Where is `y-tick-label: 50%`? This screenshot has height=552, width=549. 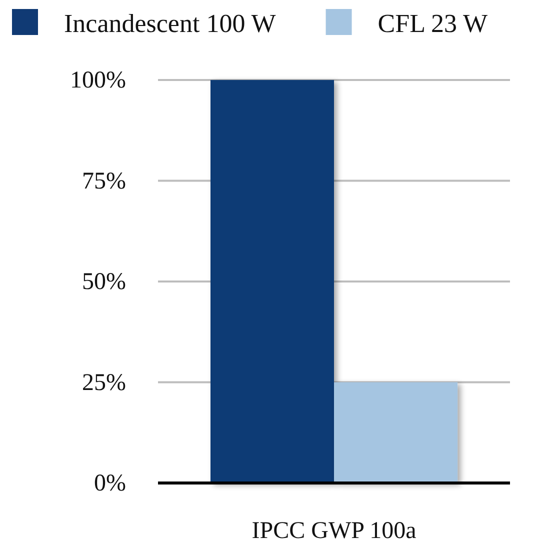 y-tick-label: 50% is located at coordinates (104, 282).